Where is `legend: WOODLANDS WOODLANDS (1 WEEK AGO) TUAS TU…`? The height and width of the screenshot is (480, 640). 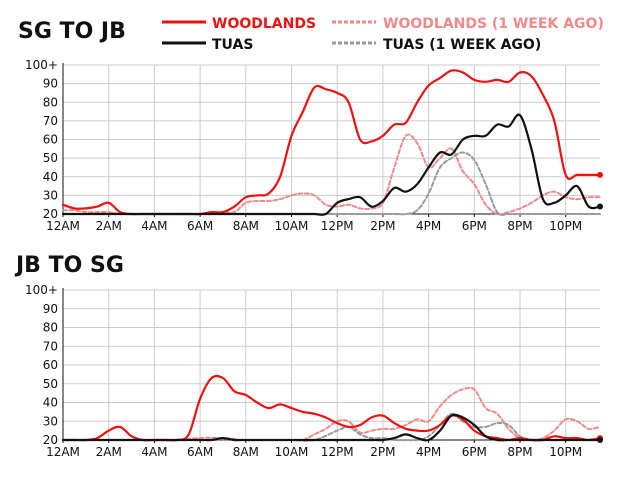
legend: WOODLANDS WOODLANDS (1 WEEK AGO) TUAS TU… is located at coordinates (383, 34).